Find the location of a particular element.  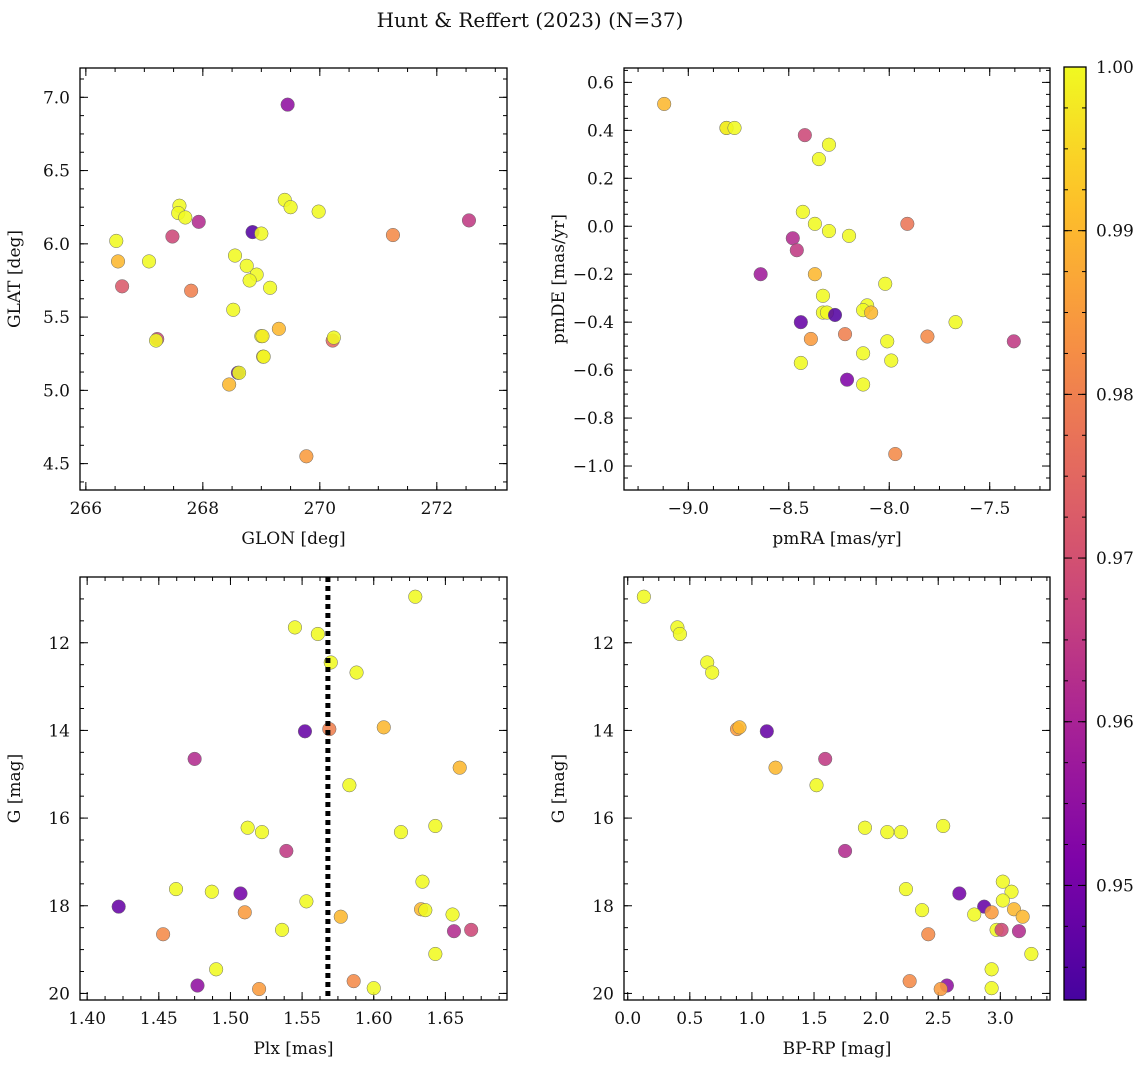

y-tick-label: 4.5 is located at coordinates (56, 465).